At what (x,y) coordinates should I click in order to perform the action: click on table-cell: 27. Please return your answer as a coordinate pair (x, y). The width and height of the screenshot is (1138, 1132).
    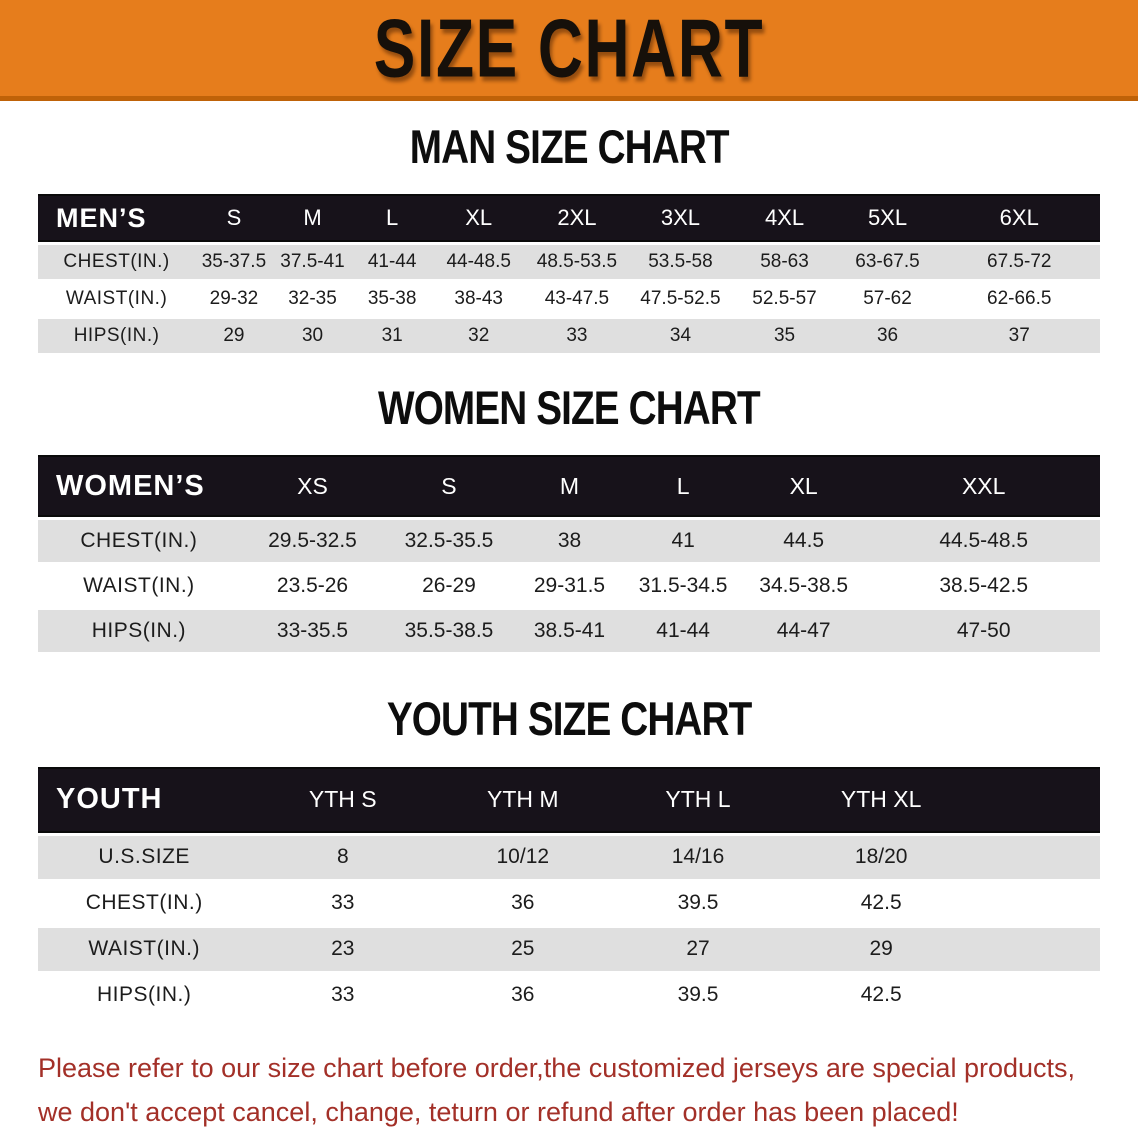
    Looking at the image, I should click on (698, 949).